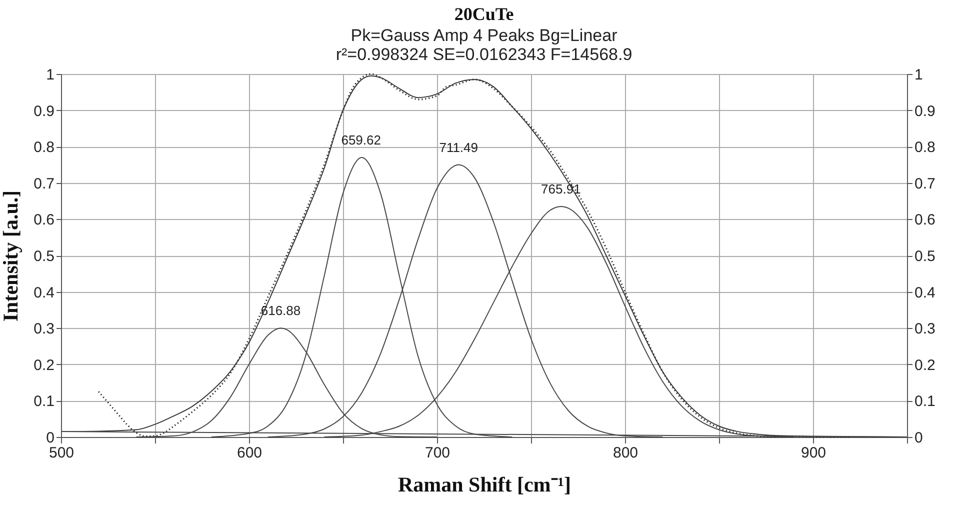 This screenshot has width=971, height=524. What do you see at coordinates (458, 147) in the screenshot?
I see `annotation: 711.49` at bounding box center [458, 147].